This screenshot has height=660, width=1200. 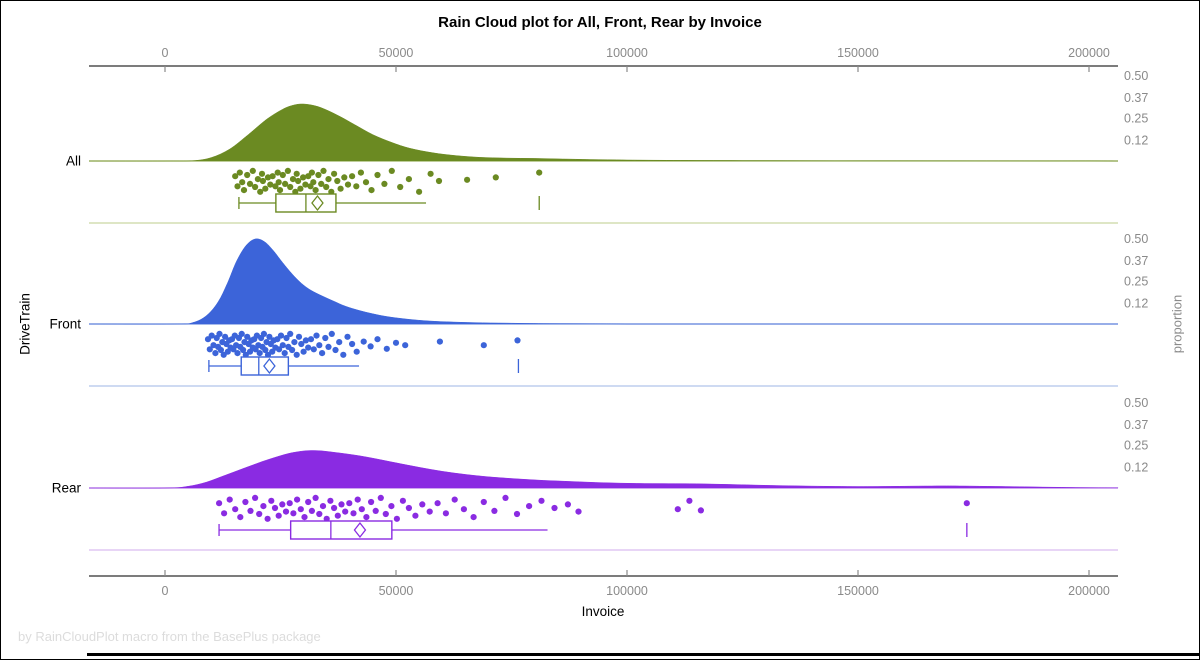 What do you see at coordinates (317, 203) in the screenshot?
I see `mean-diamond-all` at bounding box center [317, 203].